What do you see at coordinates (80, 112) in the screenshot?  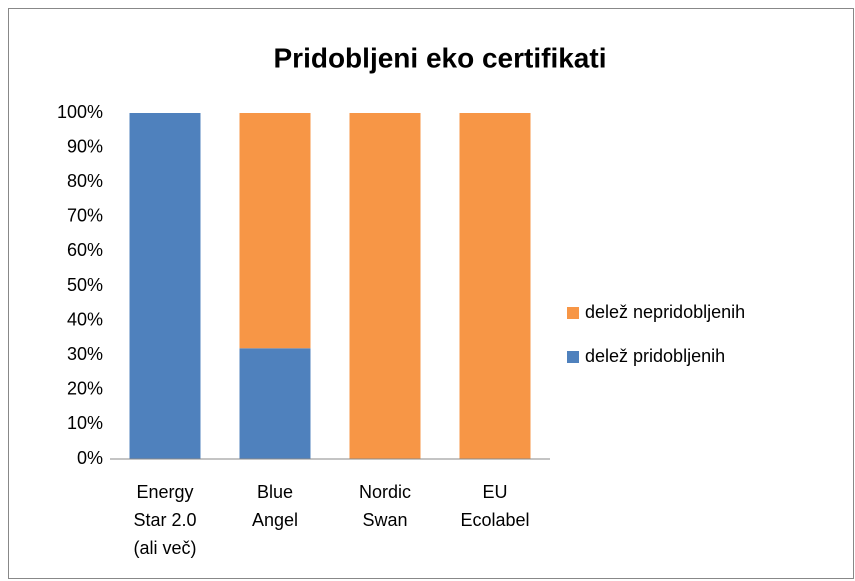 I see `y-tick-label: 100%` at bounding box center [80, 112].